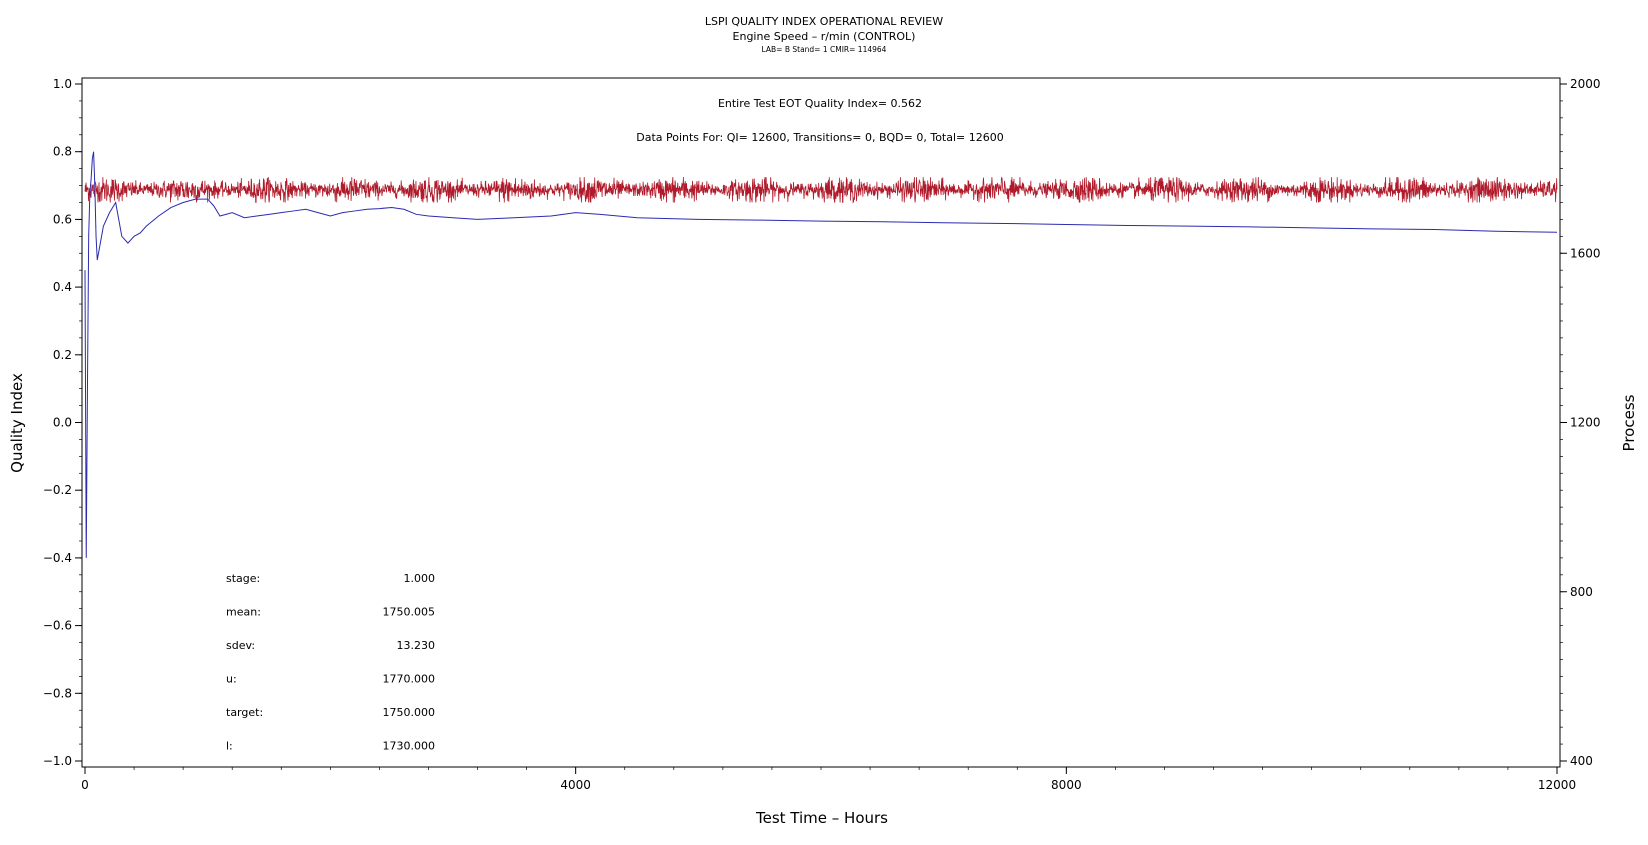  Describe the element at coordinates (62, 355) in the screenshot. I see `y-left-tick-label: 0.2` at that location.